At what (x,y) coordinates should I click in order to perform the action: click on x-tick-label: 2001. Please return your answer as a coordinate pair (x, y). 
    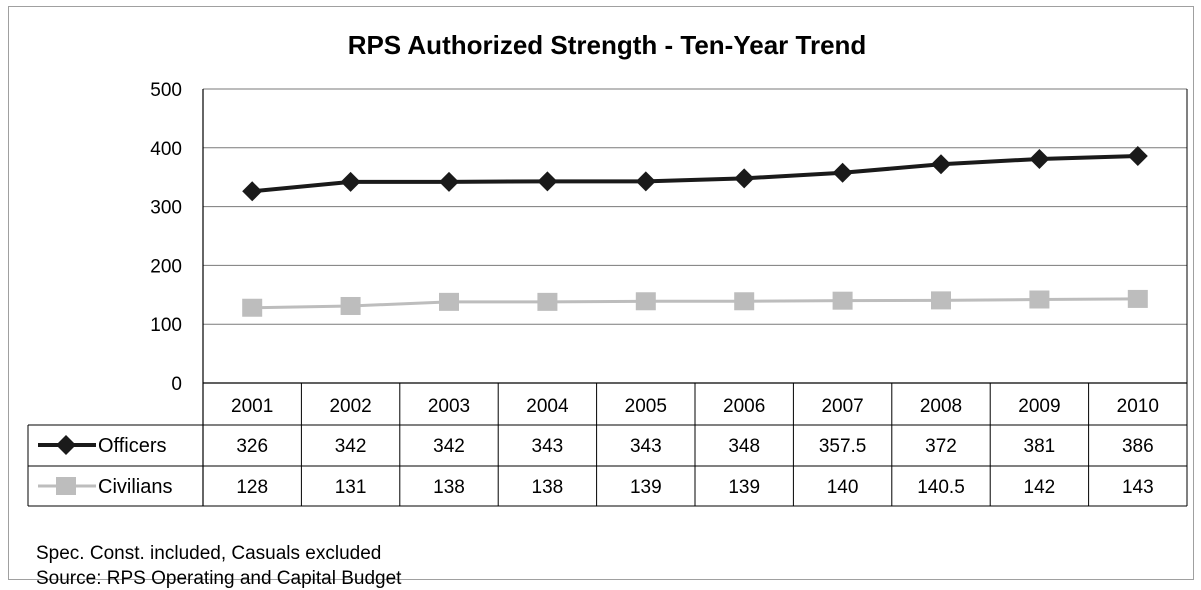
    Looking at the image, I should click on (252, 406).